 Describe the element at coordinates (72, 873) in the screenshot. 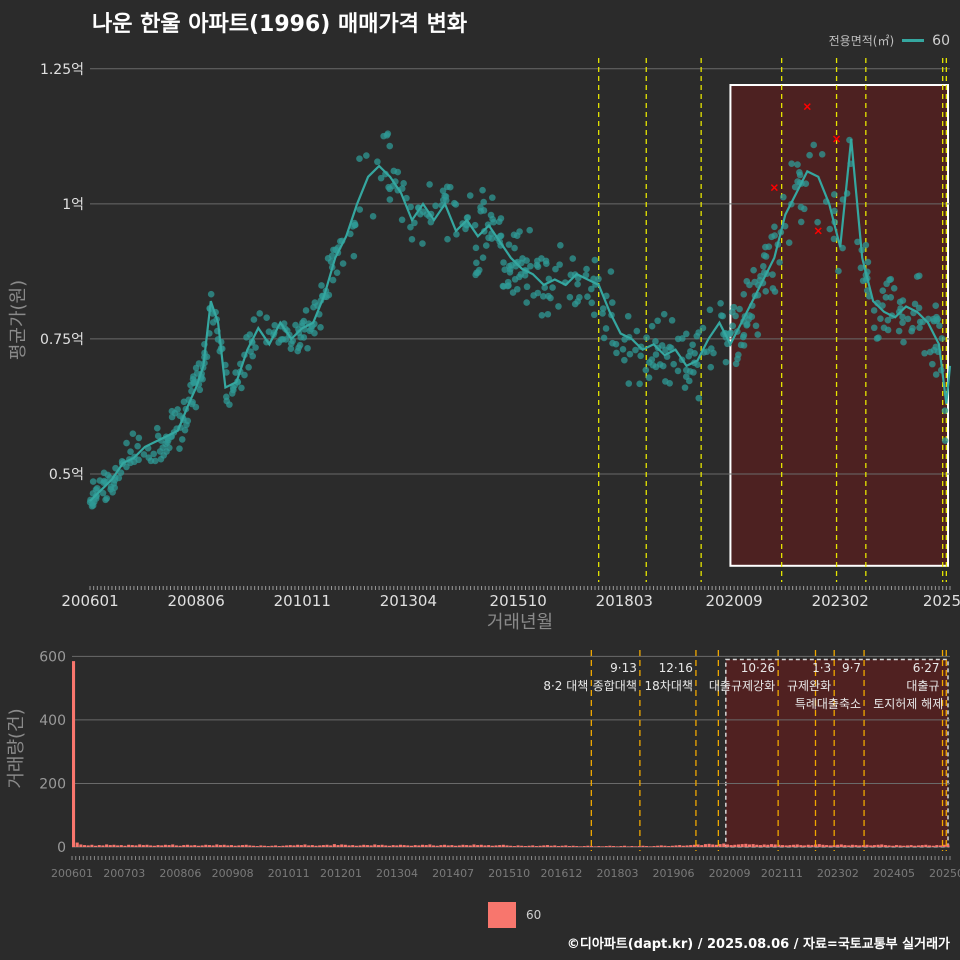

I see `x-tick-label: 200601` at that location.